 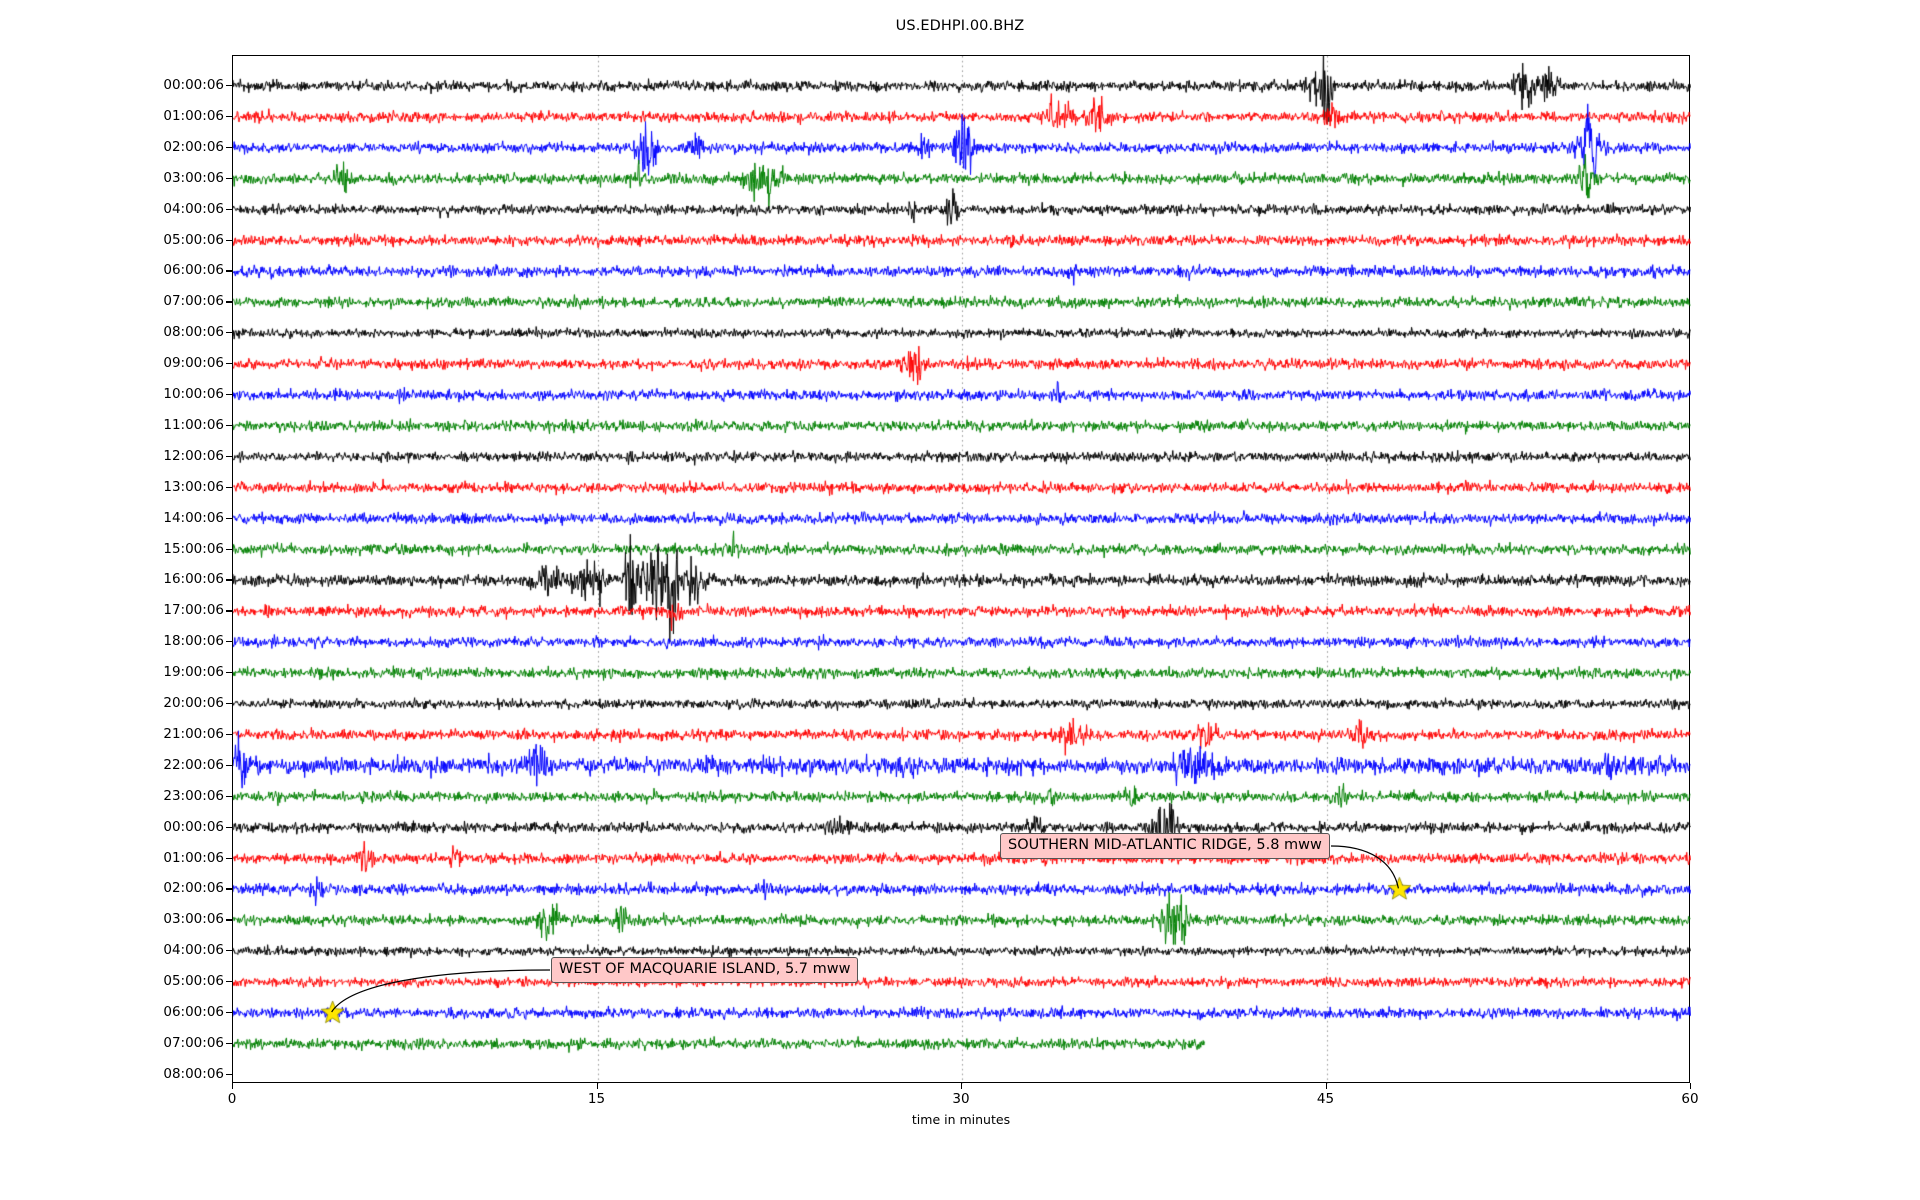 I want to click on x-axis-label: time in minutes, so click(x=961, y=1119).